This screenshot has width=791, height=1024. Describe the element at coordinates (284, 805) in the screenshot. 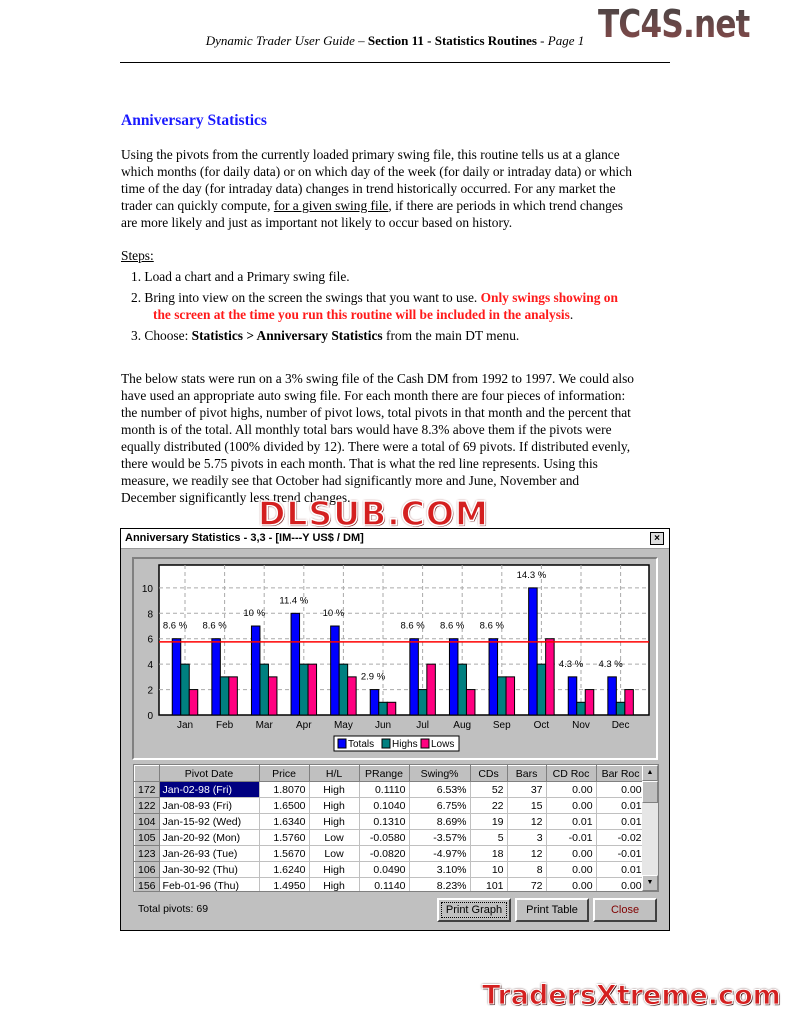

I see `table-cell: 1.6500` at that location.